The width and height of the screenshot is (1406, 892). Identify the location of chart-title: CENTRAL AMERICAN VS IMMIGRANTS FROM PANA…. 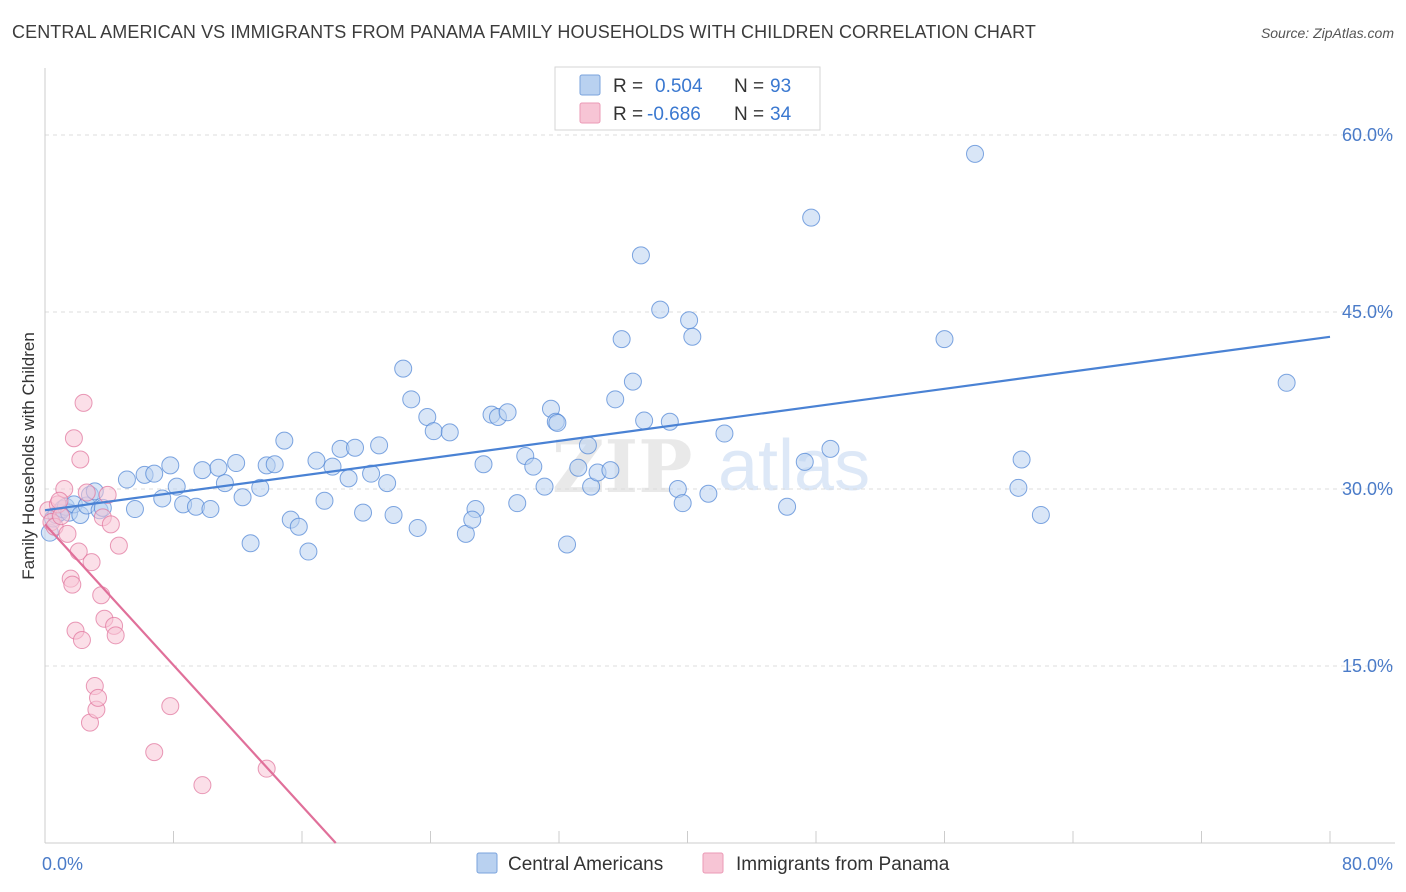
(524, 32).